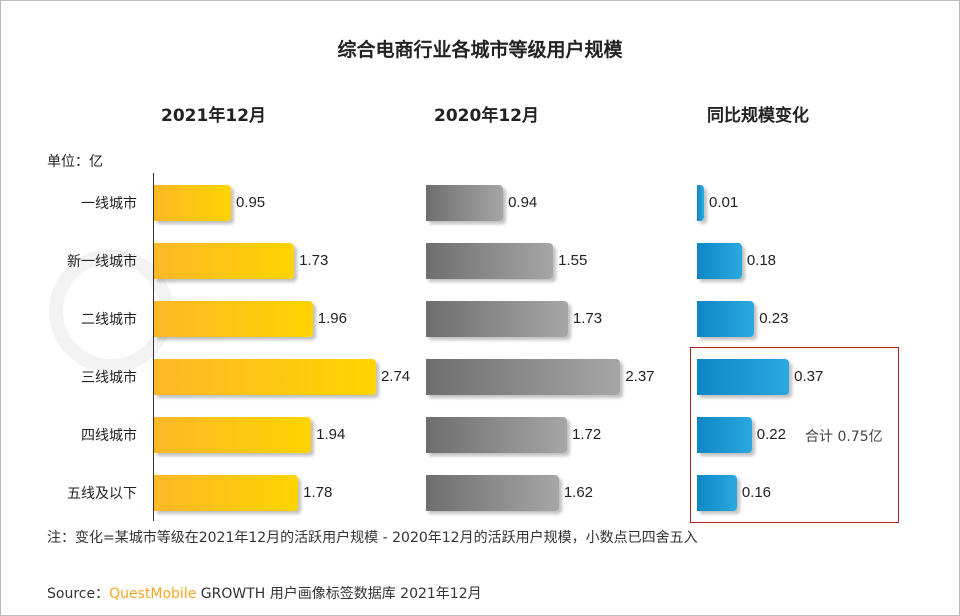 This screenshot has height=616, width=960. Describe the element at coordinates (109, 204) in the screenshot. I see `category-label: 一线城市` at that location.